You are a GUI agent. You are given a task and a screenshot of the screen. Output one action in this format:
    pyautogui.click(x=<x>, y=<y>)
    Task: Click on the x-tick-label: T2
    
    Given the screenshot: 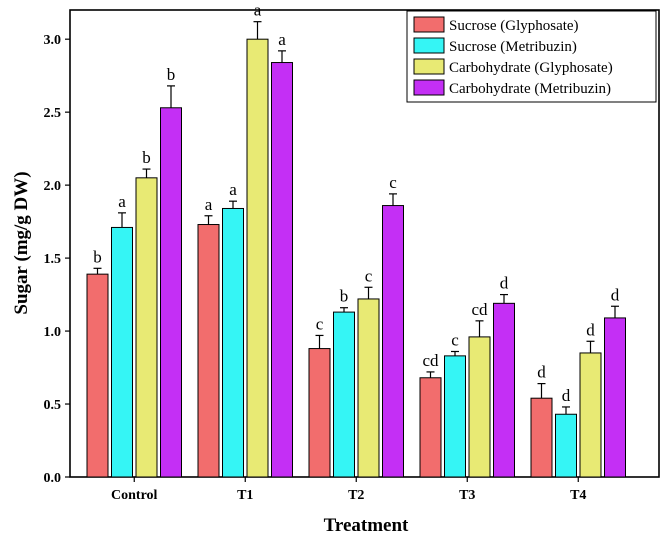 What is the action you would take?
    pyautogui.click(x=356, y=495)
    